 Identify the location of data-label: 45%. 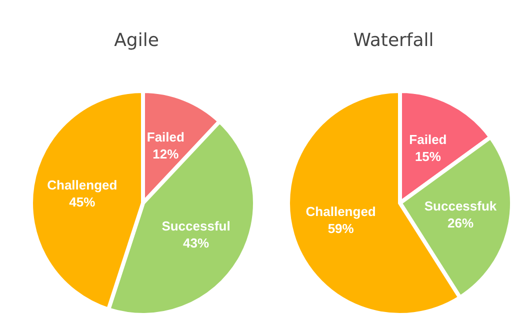
(82, 202).